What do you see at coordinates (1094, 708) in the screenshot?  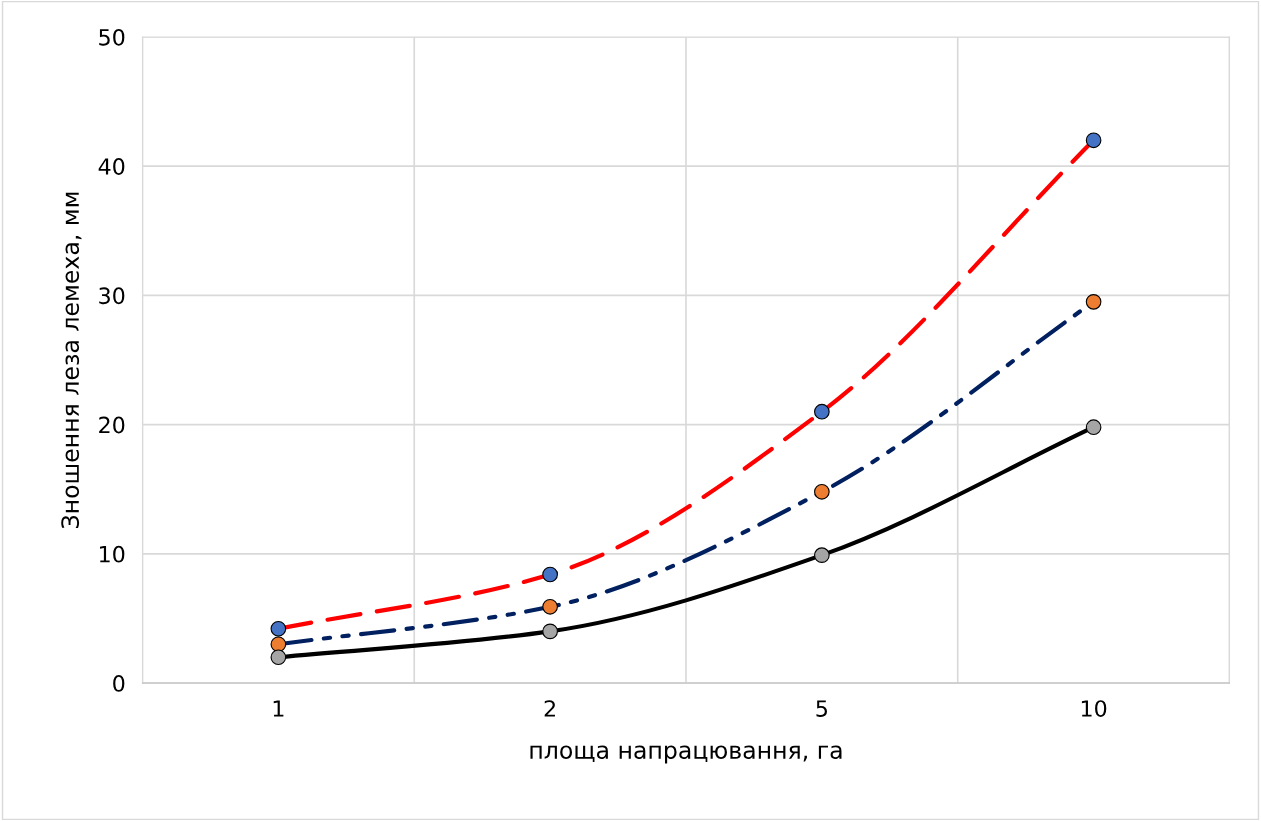 I see `x-tick-label: 10` at bounding box center [1094, 708].